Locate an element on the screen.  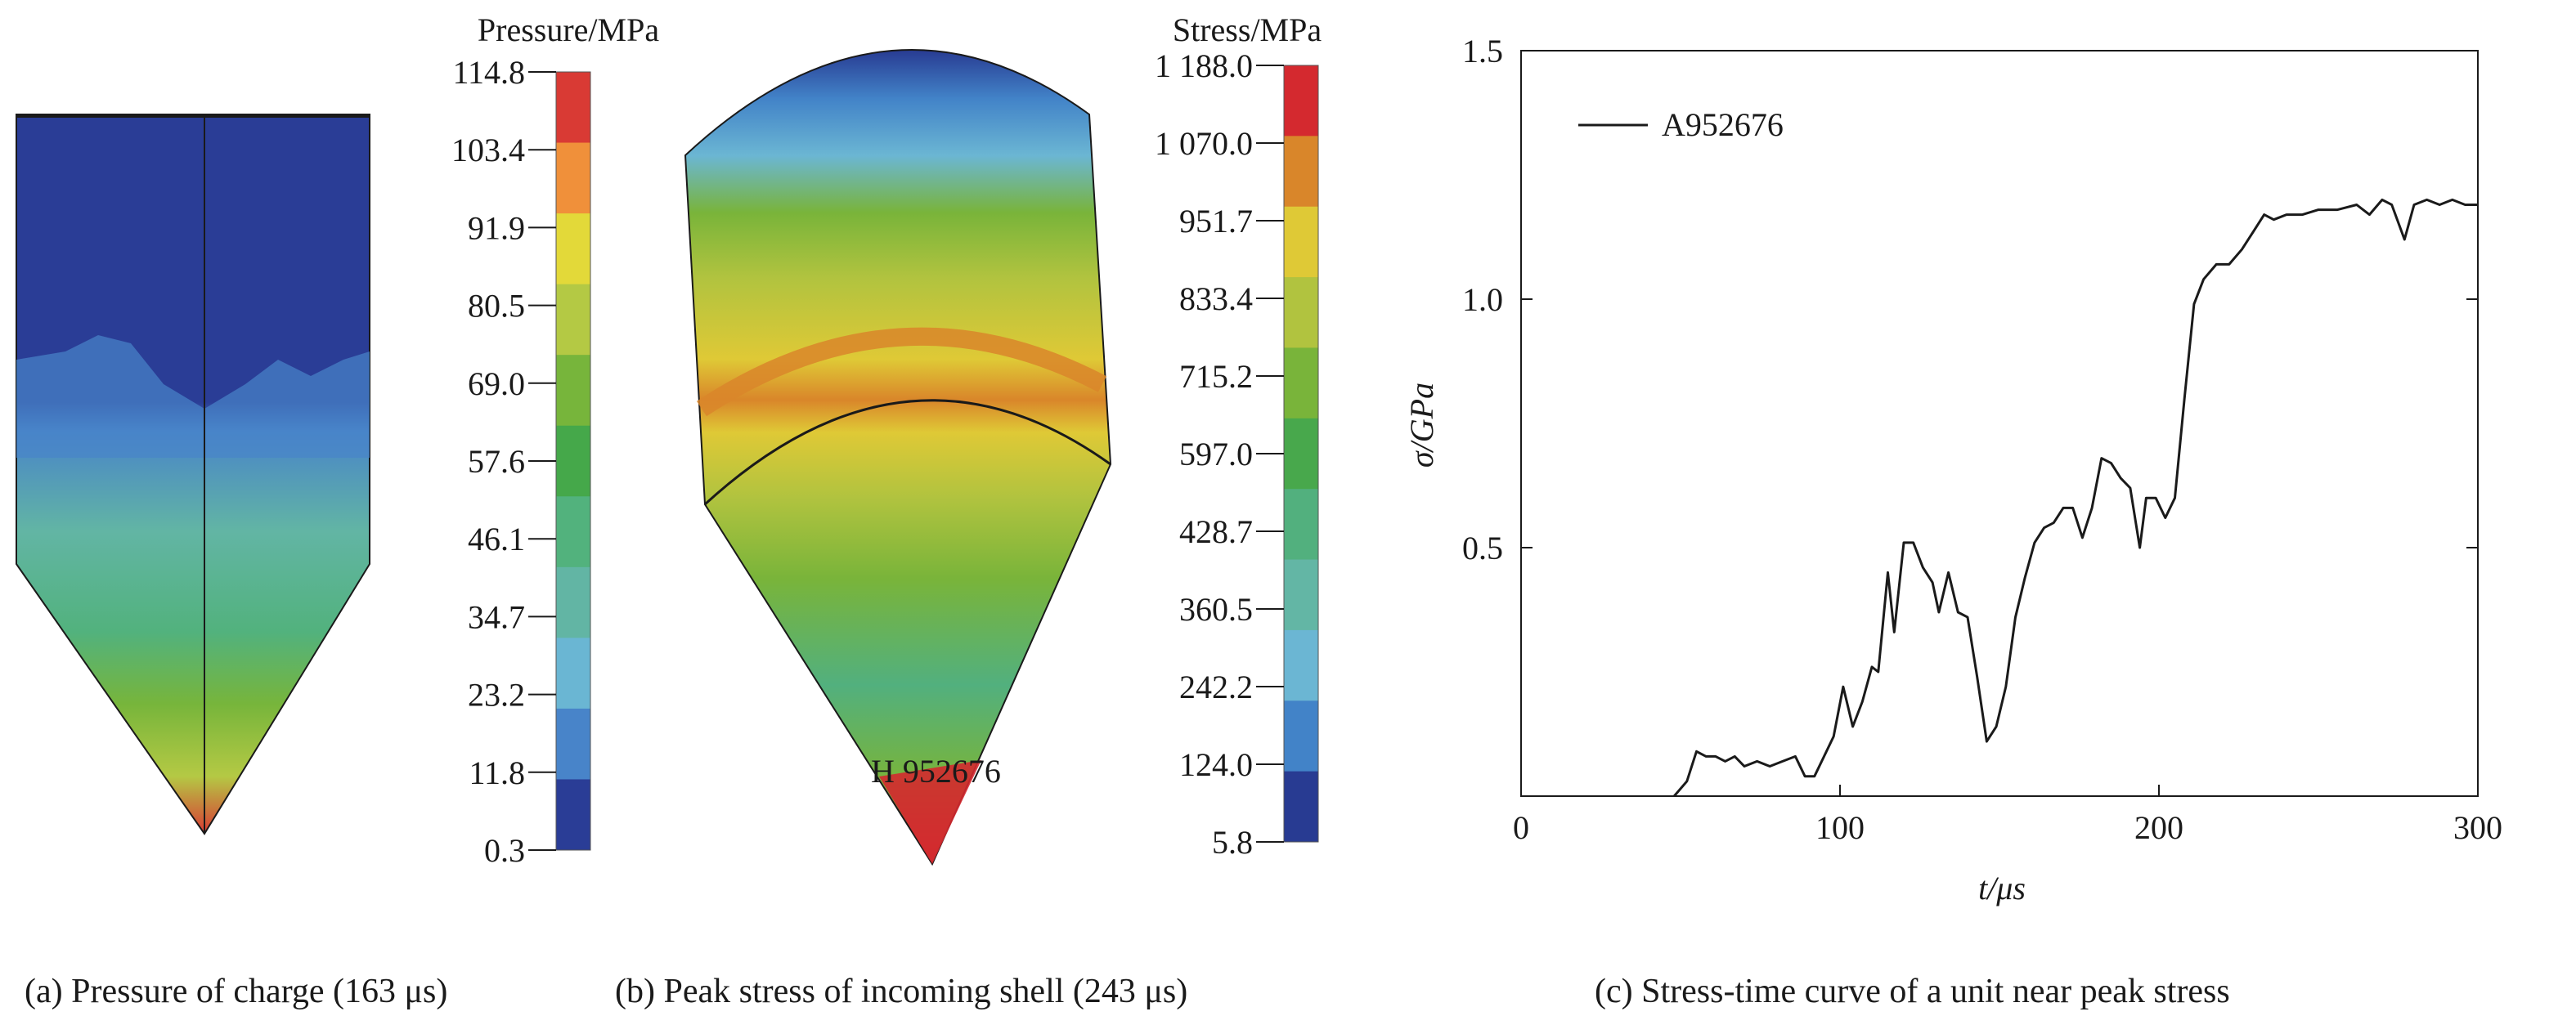
panel-a-caption: (a) Pressure of charge (163 μs) is located at coordinates (236, 991).